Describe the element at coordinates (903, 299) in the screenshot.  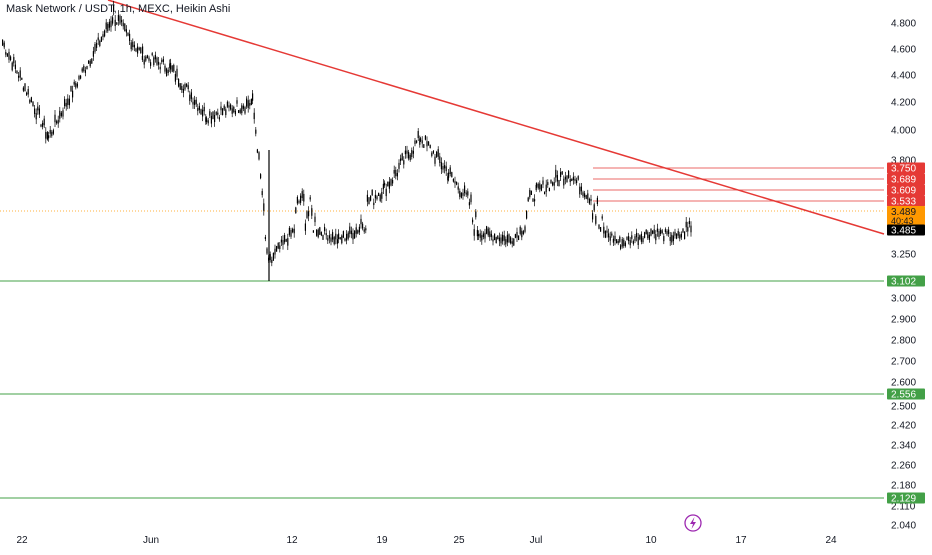
I see `y-tick-label: 3.000` at that location.